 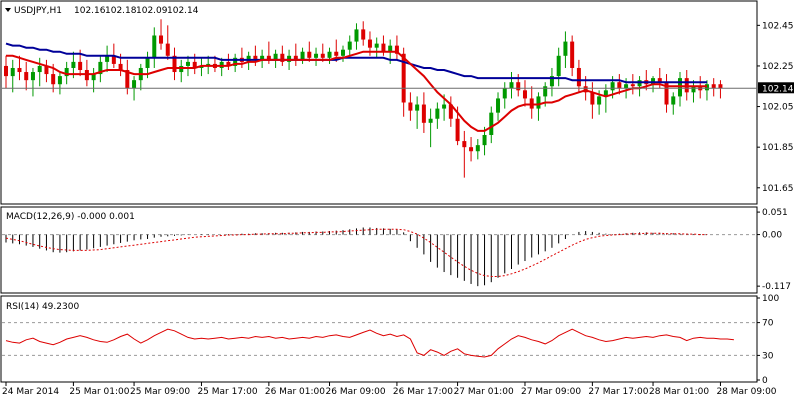 I want to click on rsi-tick-label: 30, so click(x=768, y=356).